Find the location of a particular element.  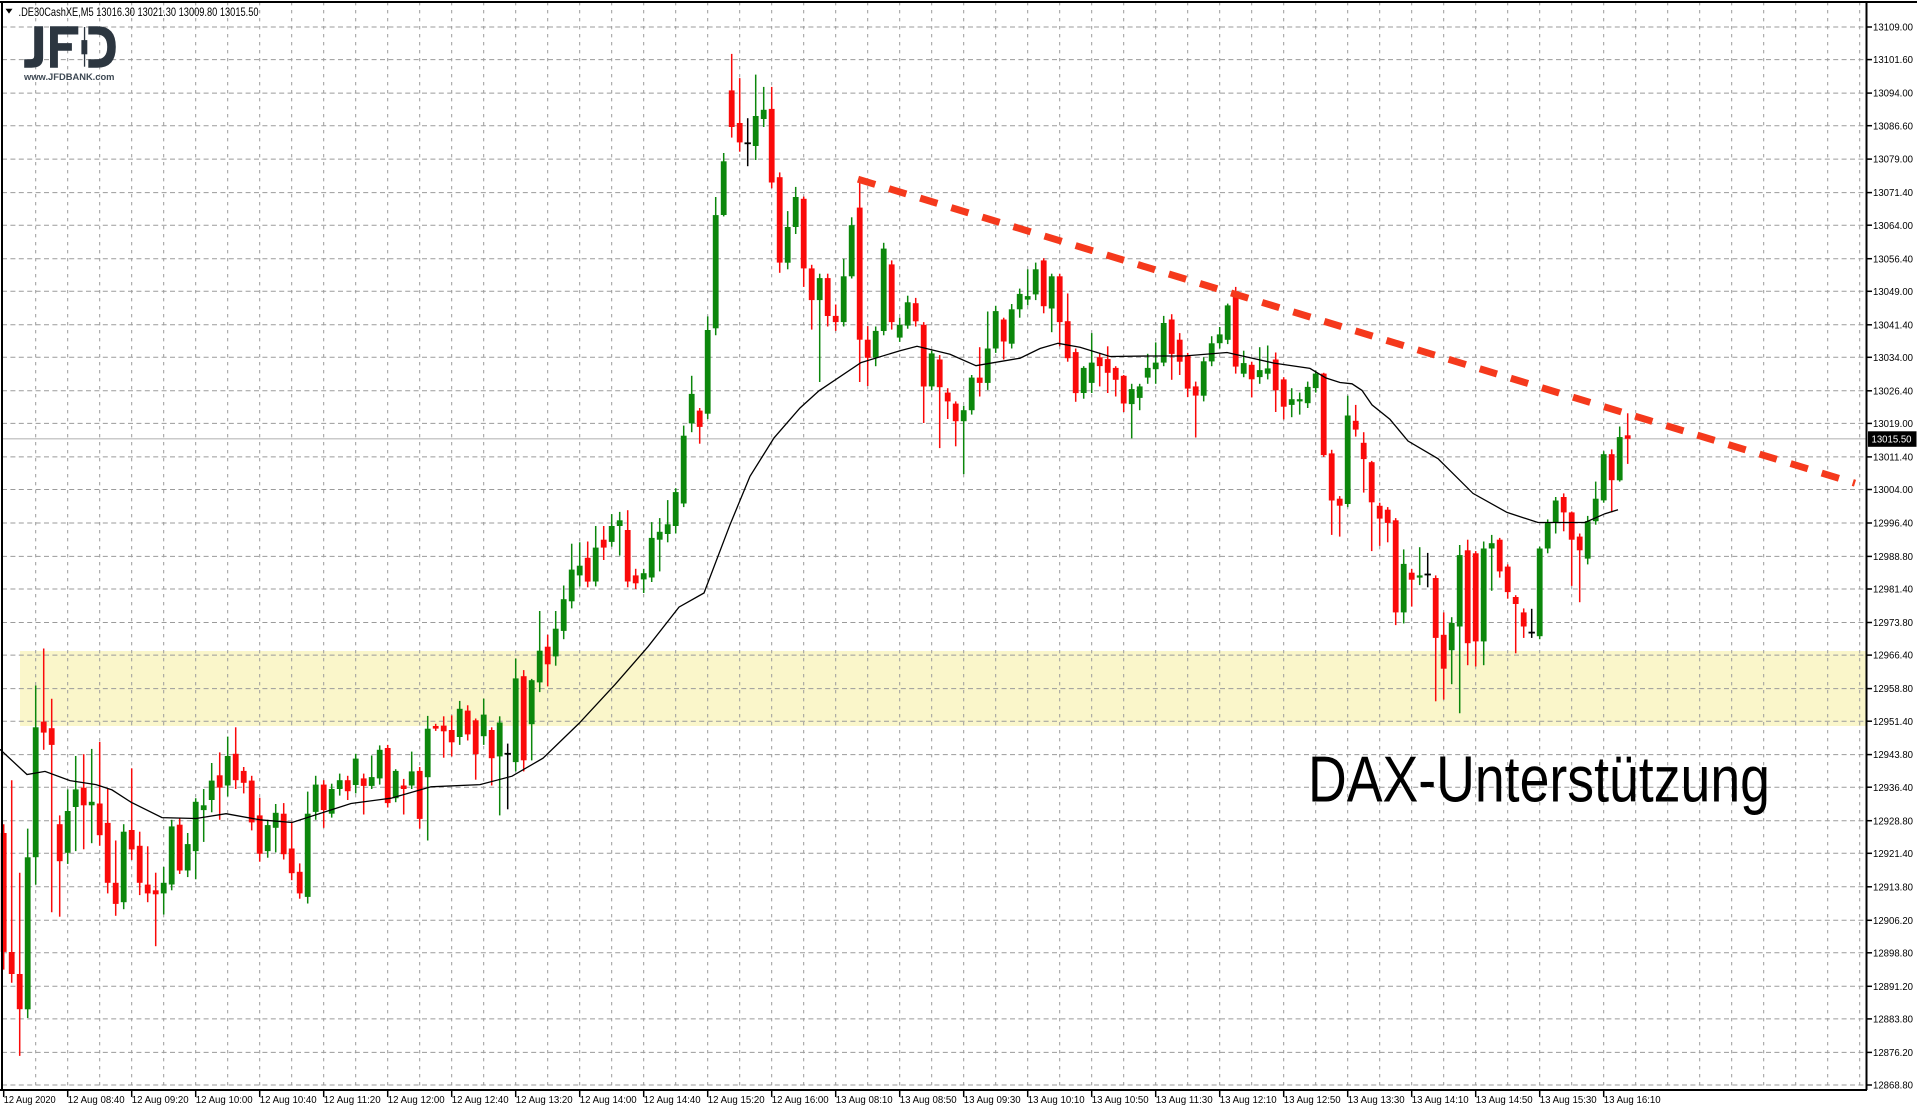

svg-text: 12 Aug 14:00 is located at coordinates (608, 1100).